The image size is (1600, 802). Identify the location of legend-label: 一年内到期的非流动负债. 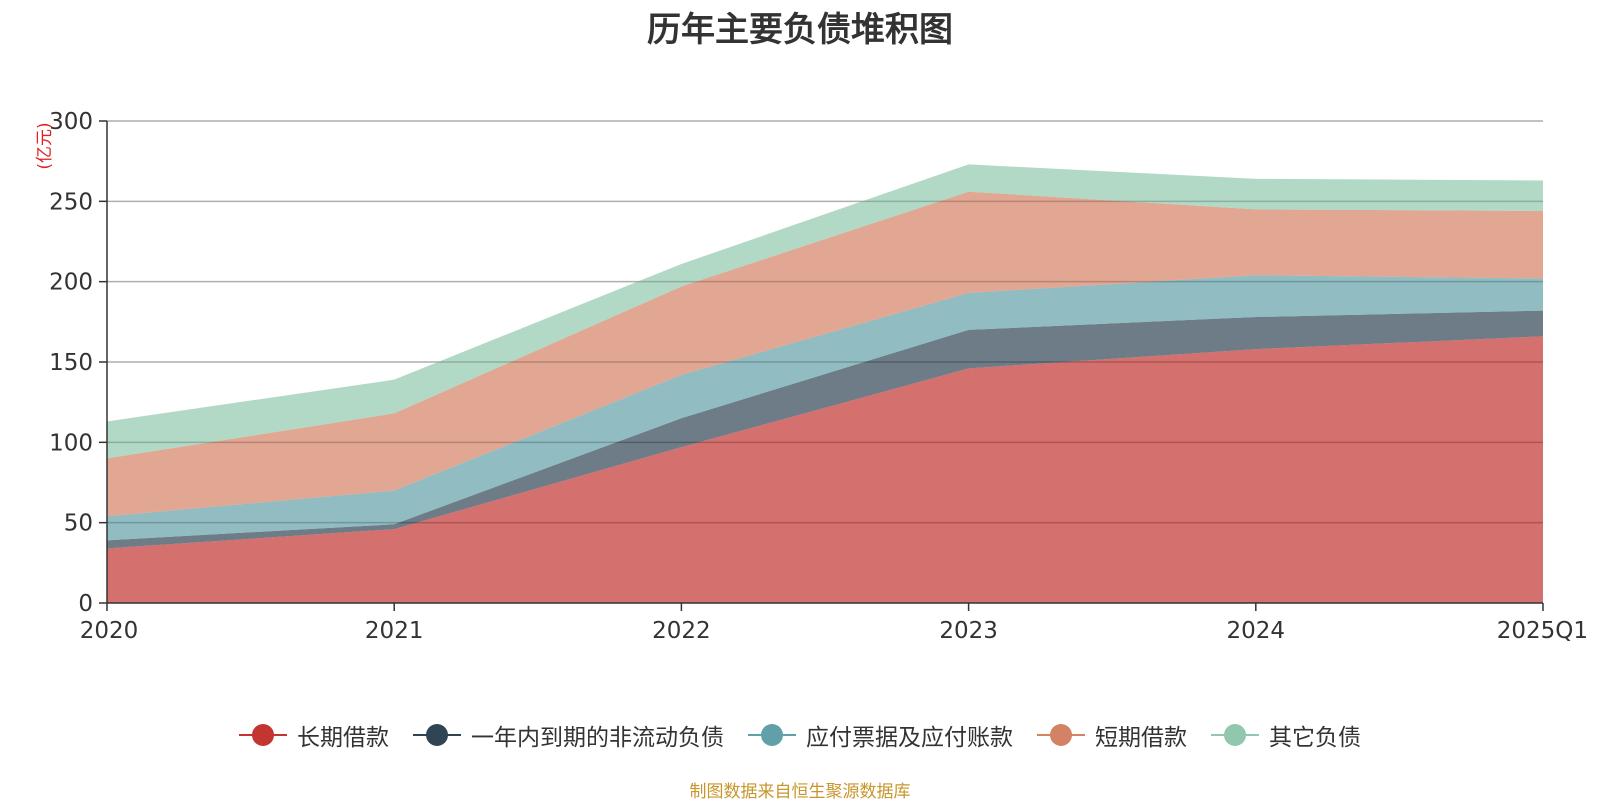
(597, 738).